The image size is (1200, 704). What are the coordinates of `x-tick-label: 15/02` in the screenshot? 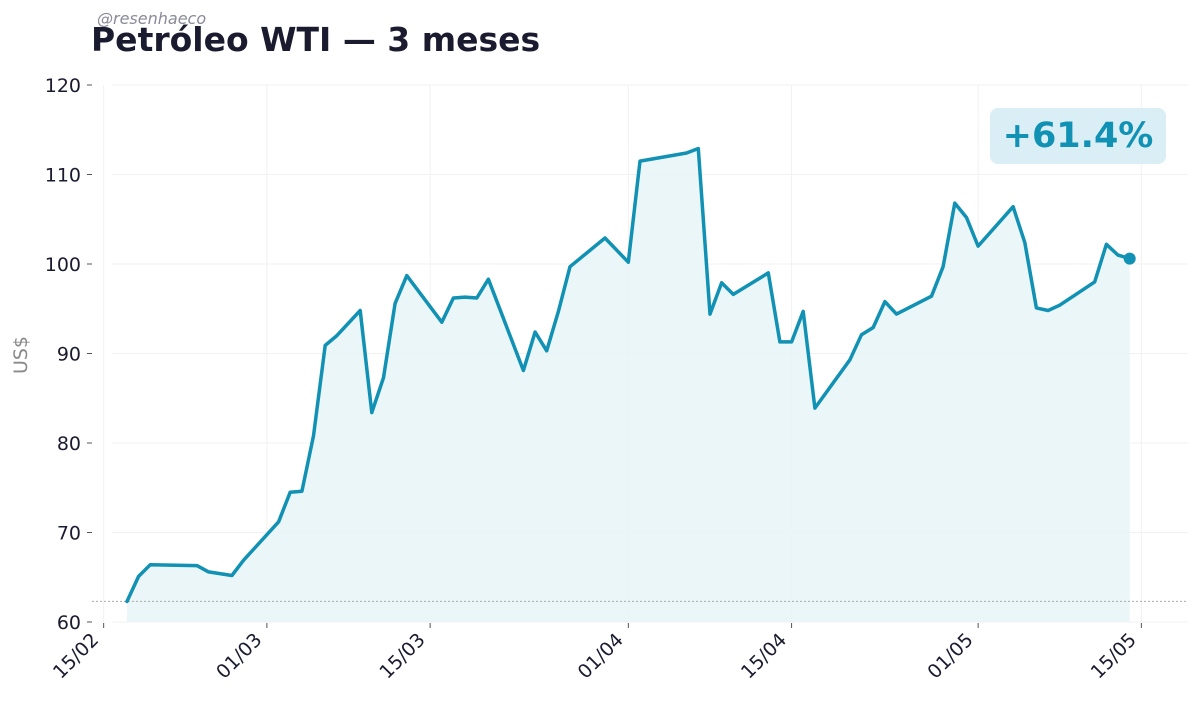 It's located at (76, 656).